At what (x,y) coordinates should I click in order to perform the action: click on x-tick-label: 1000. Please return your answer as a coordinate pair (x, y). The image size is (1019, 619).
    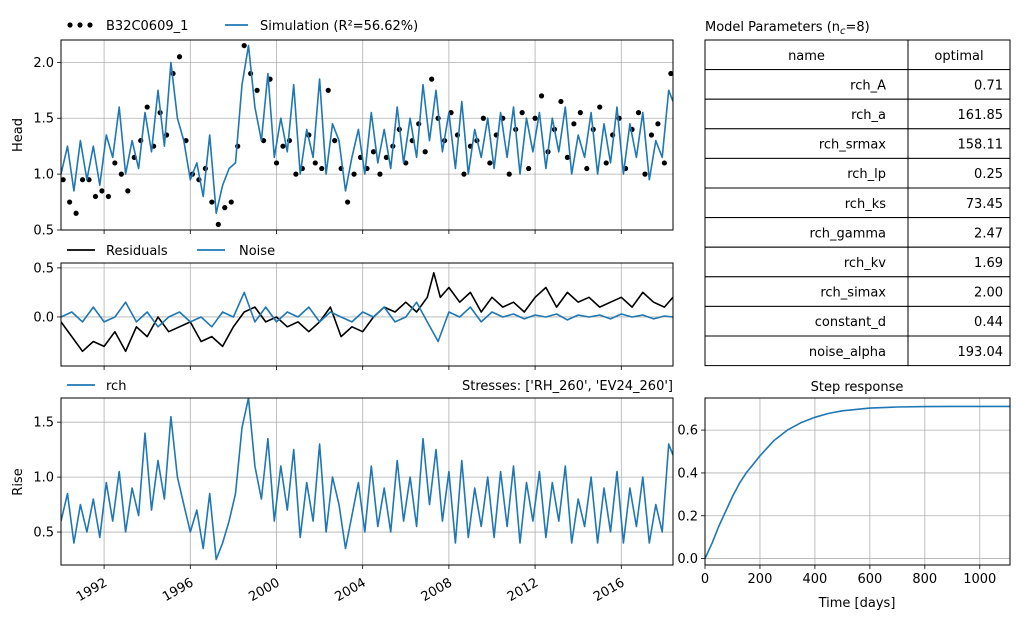
    Looking at the image, I should click on (979, 579).